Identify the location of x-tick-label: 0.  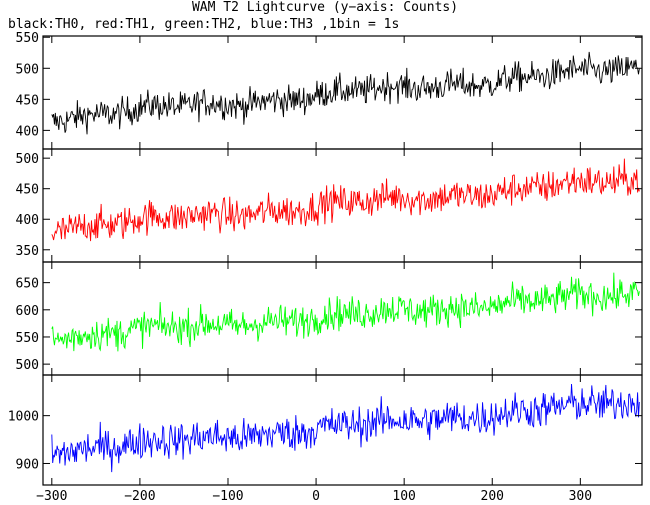
(316, 496).